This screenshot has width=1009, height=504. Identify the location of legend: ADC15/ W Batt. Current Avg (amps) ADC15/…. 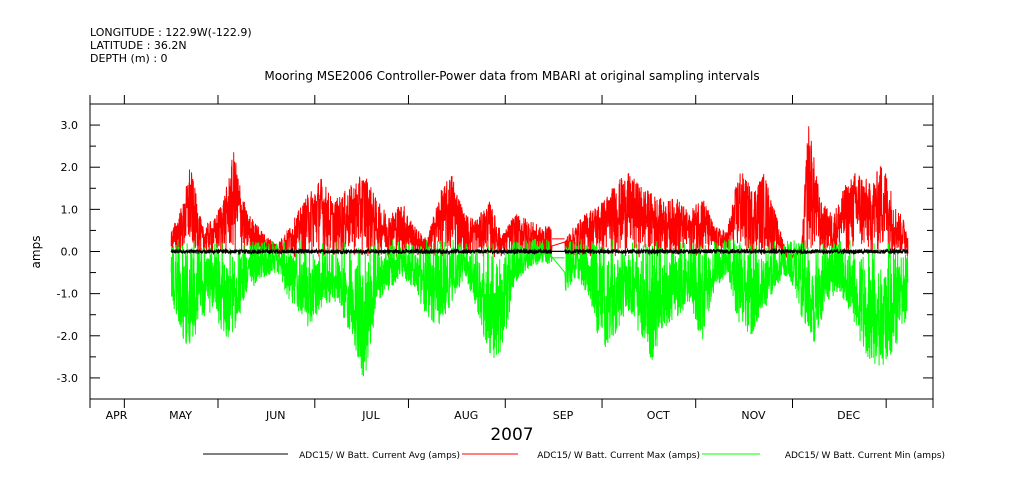
(574, 456).